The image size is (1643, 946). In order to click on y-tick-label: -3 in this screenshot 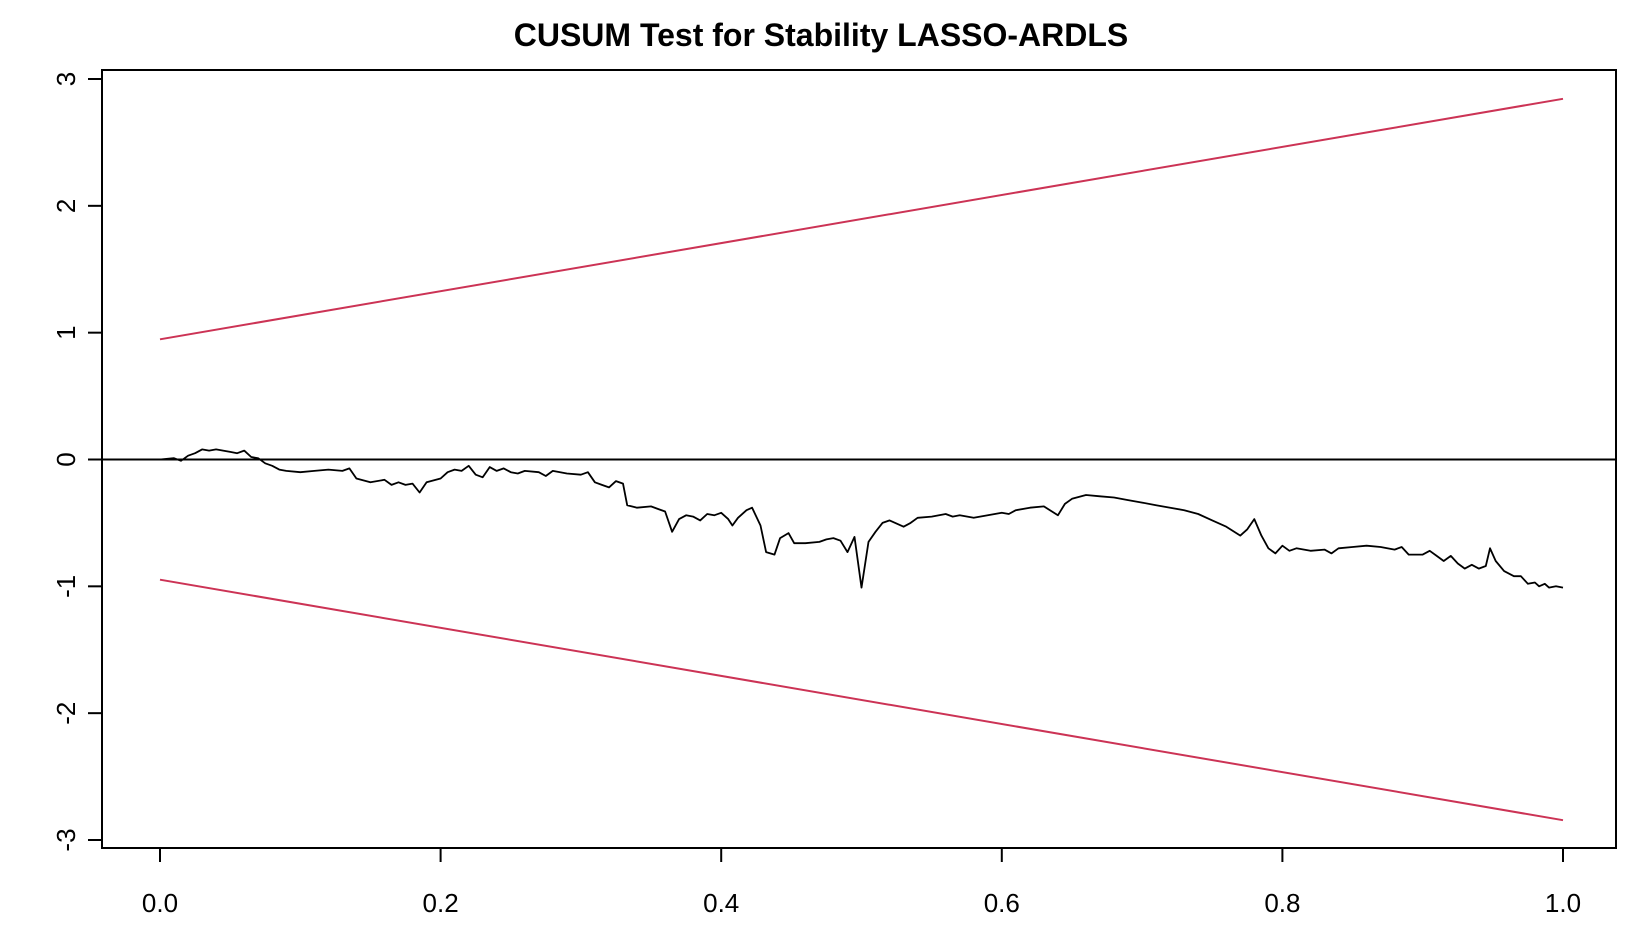, I will do `click(66, 839)`.